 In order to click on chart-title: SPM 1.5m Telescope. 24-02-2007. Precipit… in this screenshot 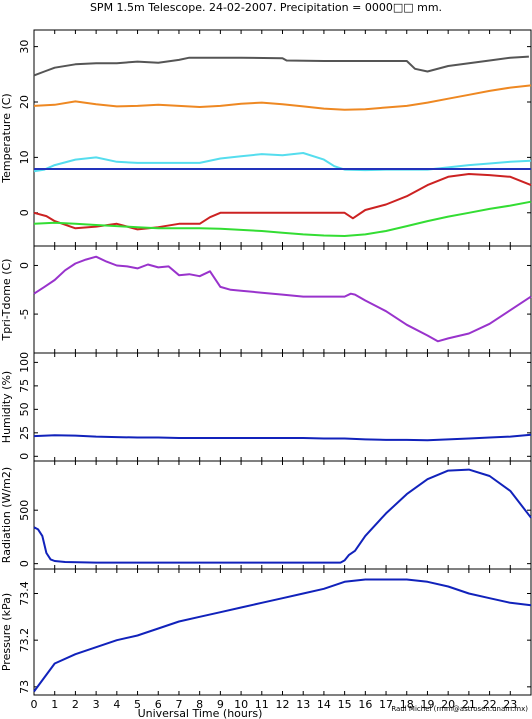, I will do `click(266, 7)`.